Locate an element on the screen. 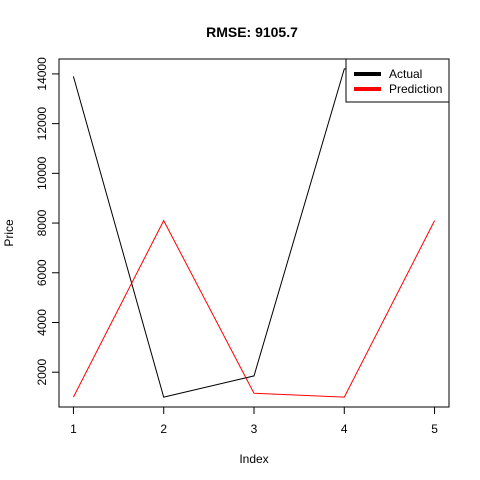  y-tick-label: 2000 is located at coordinates (42, 372).